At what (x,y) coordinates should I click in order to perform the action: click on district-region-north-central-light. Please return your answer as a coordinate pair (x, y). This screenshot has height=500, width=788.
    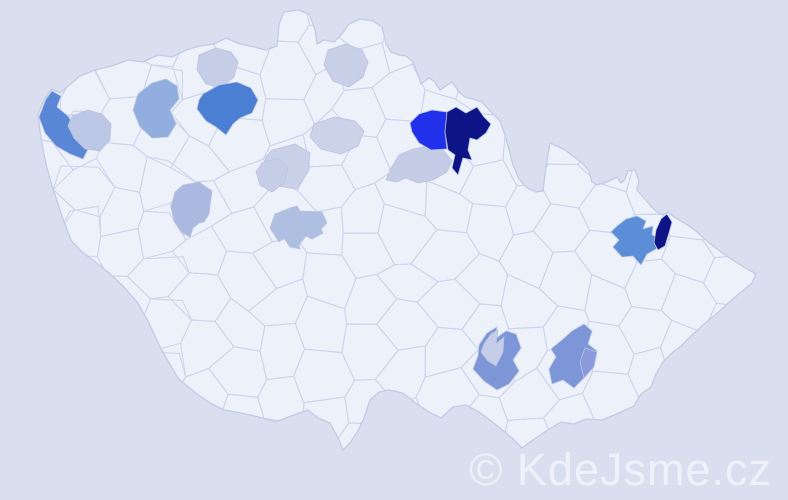
    Looking at the image, I should click on (337, 135).